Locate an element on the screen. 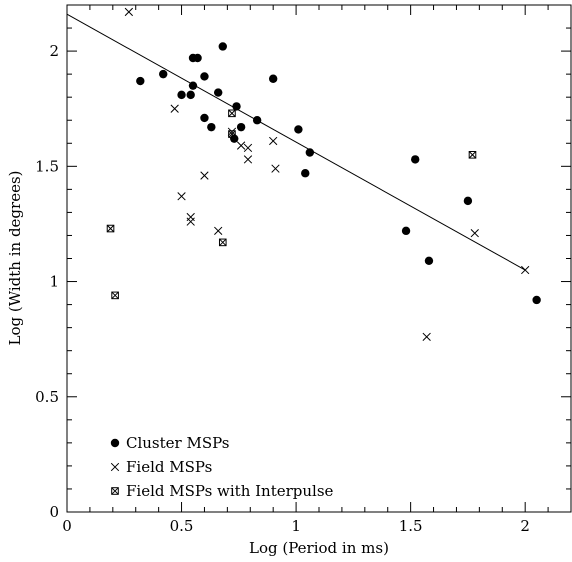 The height and width of the screenshot is (562, 572). legend-label-field-msps-interpulse: Field MSPs with Interpulse is located at coordinates (230, 491).